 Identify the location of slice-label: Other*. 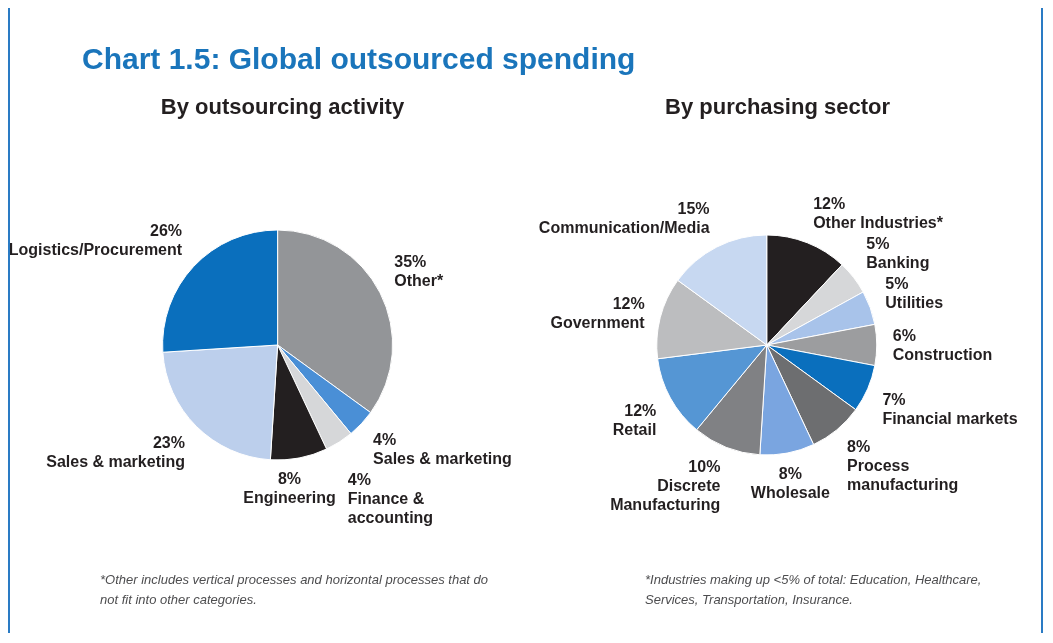
(419, 280).